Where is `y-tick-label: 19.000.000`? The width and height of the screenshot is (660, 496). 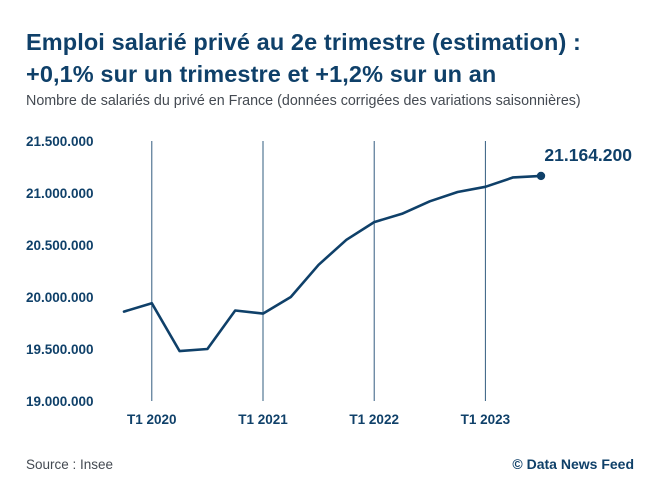 y-tick-label: 19.000.000 is located at coordinates (60, 401).